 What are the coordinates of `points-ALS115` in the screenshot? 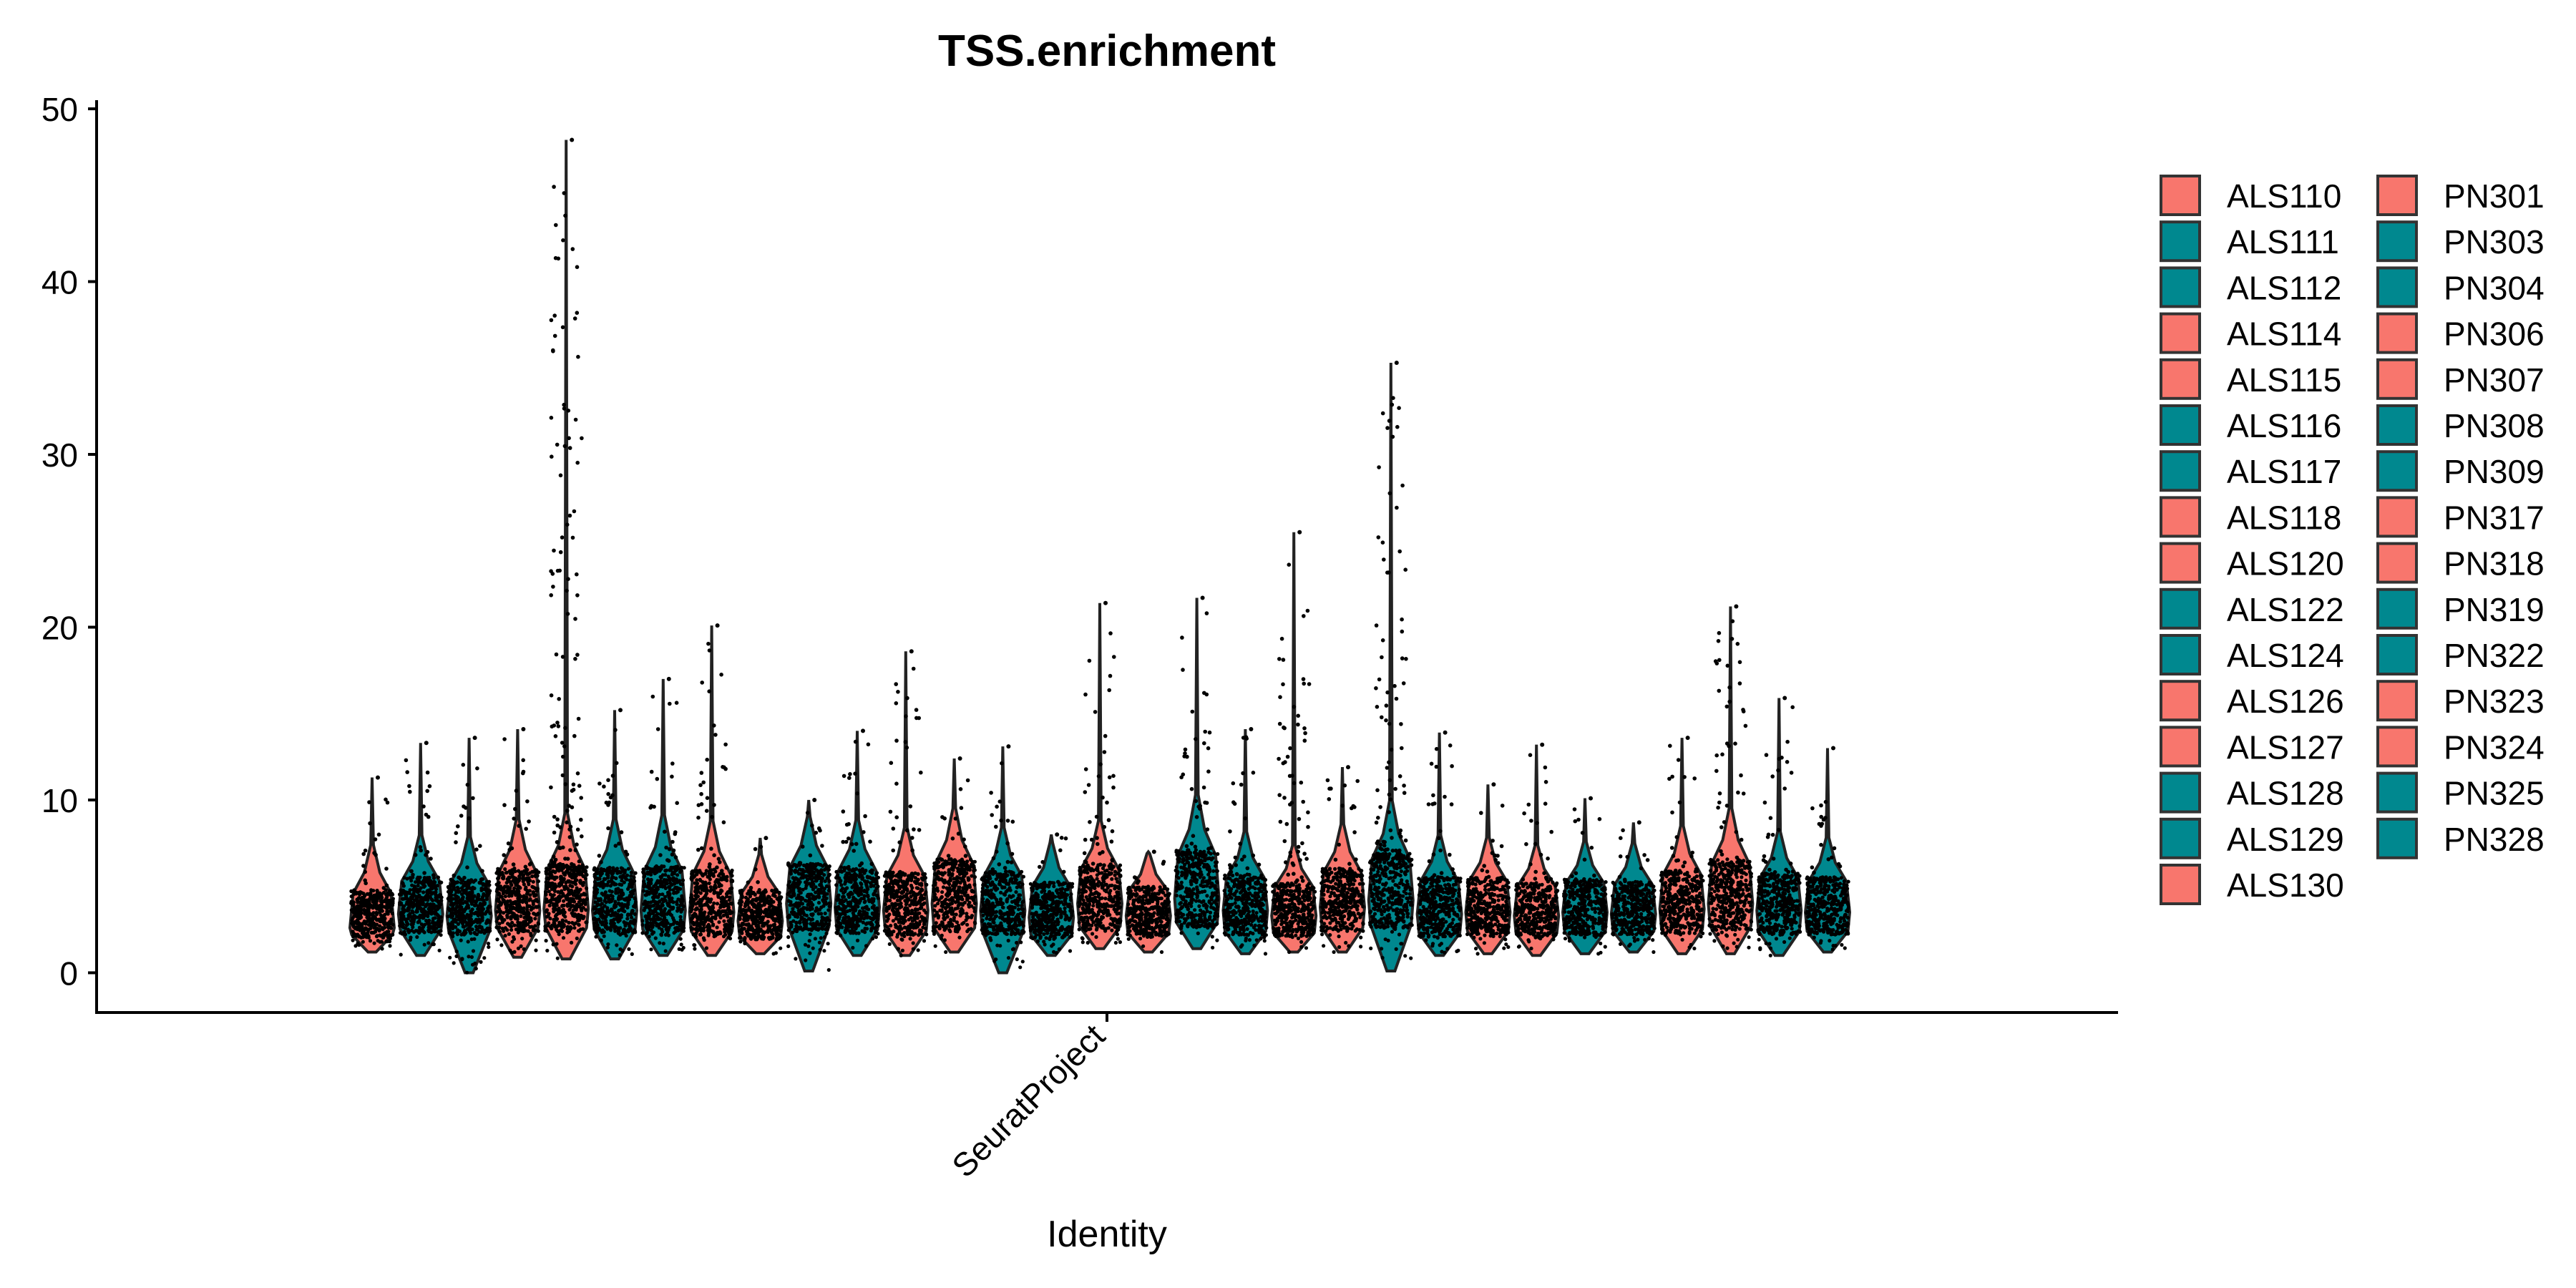 It's located at (566, 548).